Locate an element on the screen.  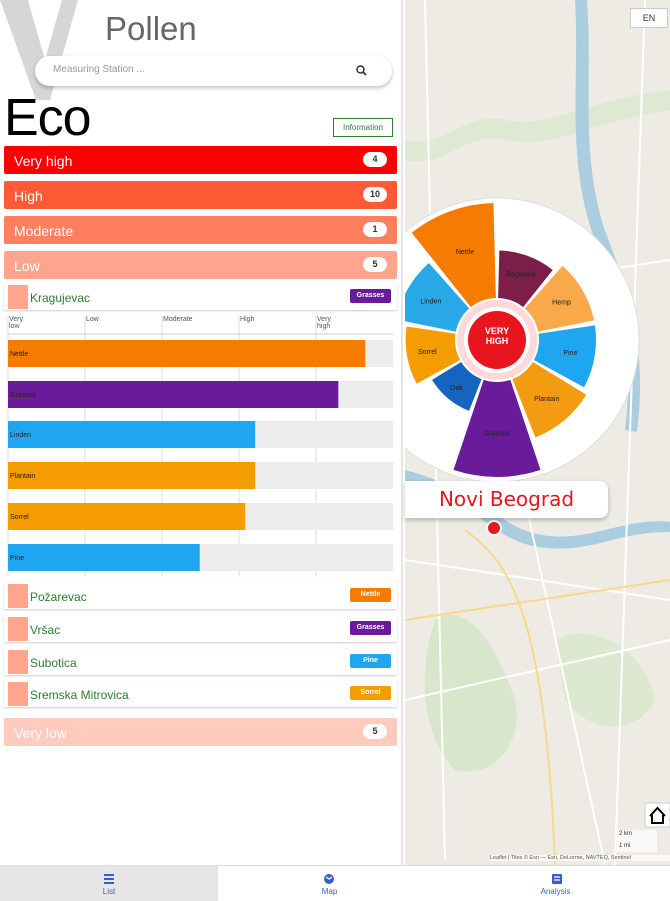
station-row: Sremska Mitrovica Sorrel is located at coordinates (200, 694).